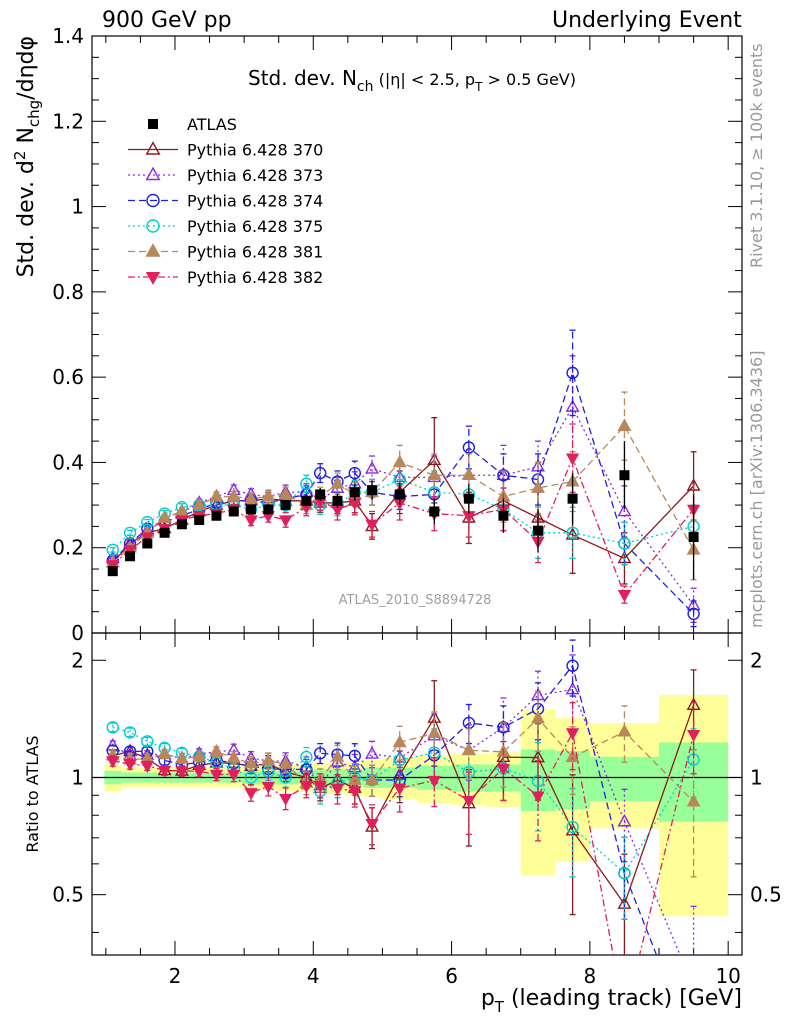 This screenshot has height=1024, width=786. What do you see at coordinates (412, 80) in the screenshot?
I see `chart-title: Std. dev. Nch (|η| < 2.5, pT > 0.5 GeV)` at bounding box center [412, 80].